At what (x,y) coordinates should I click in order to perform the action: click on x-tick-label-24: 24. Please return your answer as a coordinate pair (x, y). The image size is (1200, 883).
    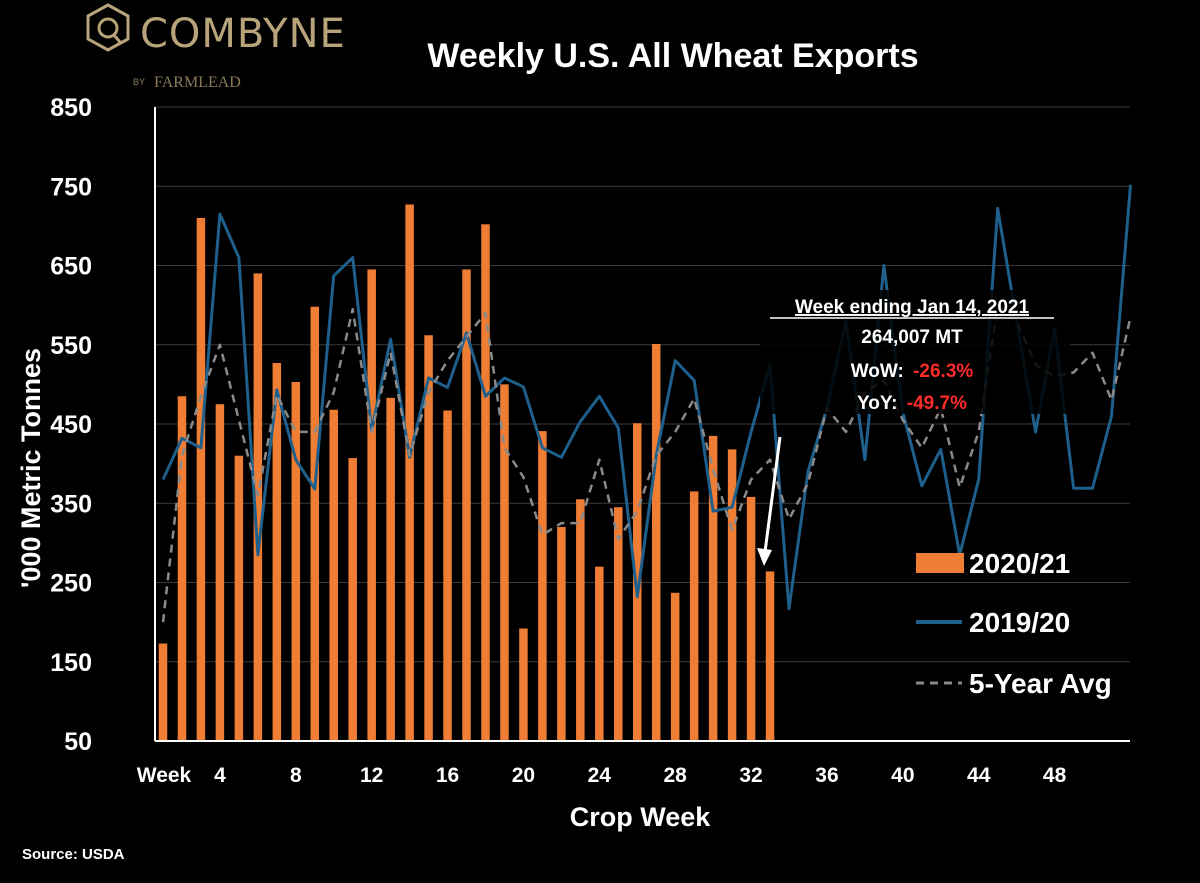
    Looking at the image, I should click on (600, 775).